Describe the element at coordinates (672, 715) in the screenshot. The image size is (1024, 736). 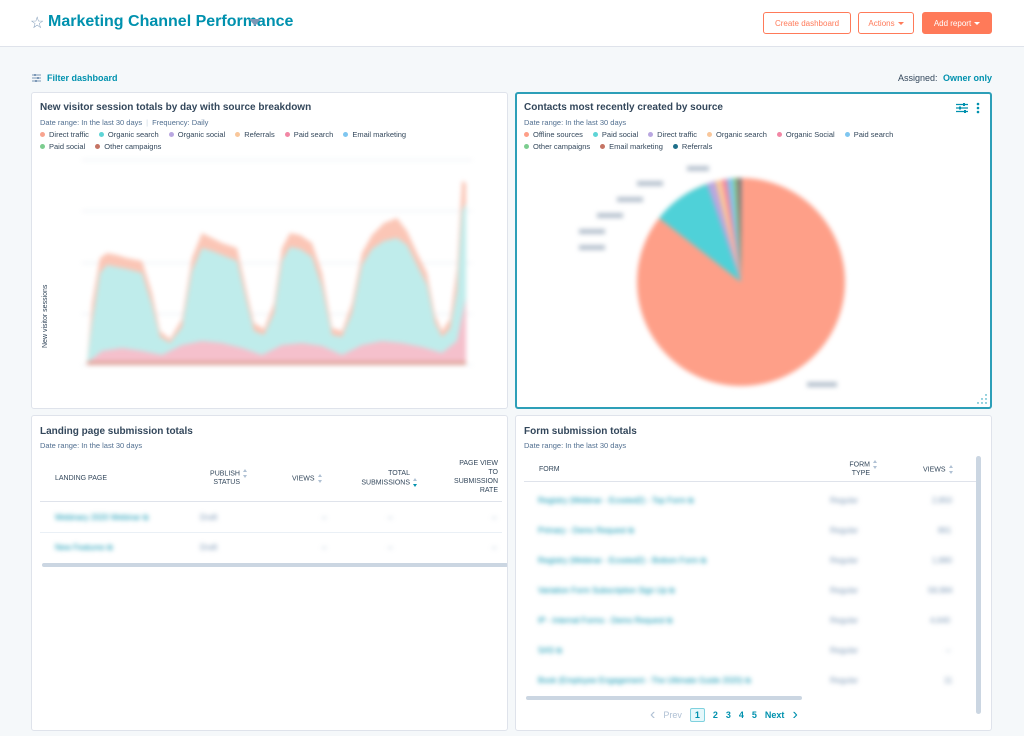
I see `prev-page-button: Prev` at that location.